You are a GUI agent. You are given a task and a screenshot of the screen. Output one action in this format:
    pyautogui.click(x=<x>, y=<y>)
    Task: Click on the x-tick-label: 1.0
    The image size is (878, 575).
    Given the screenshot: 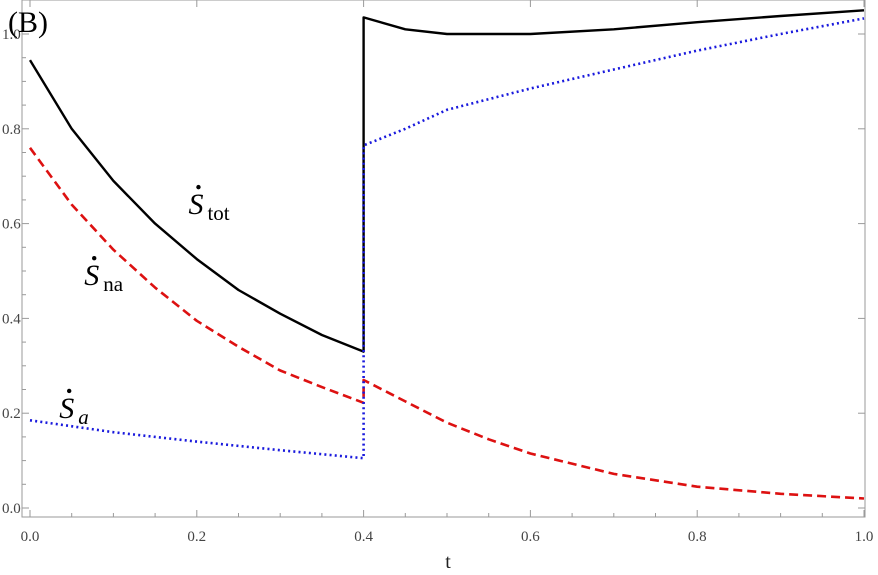 What is the action you would take?
    pyautogui.click(x=864, y=537)
    